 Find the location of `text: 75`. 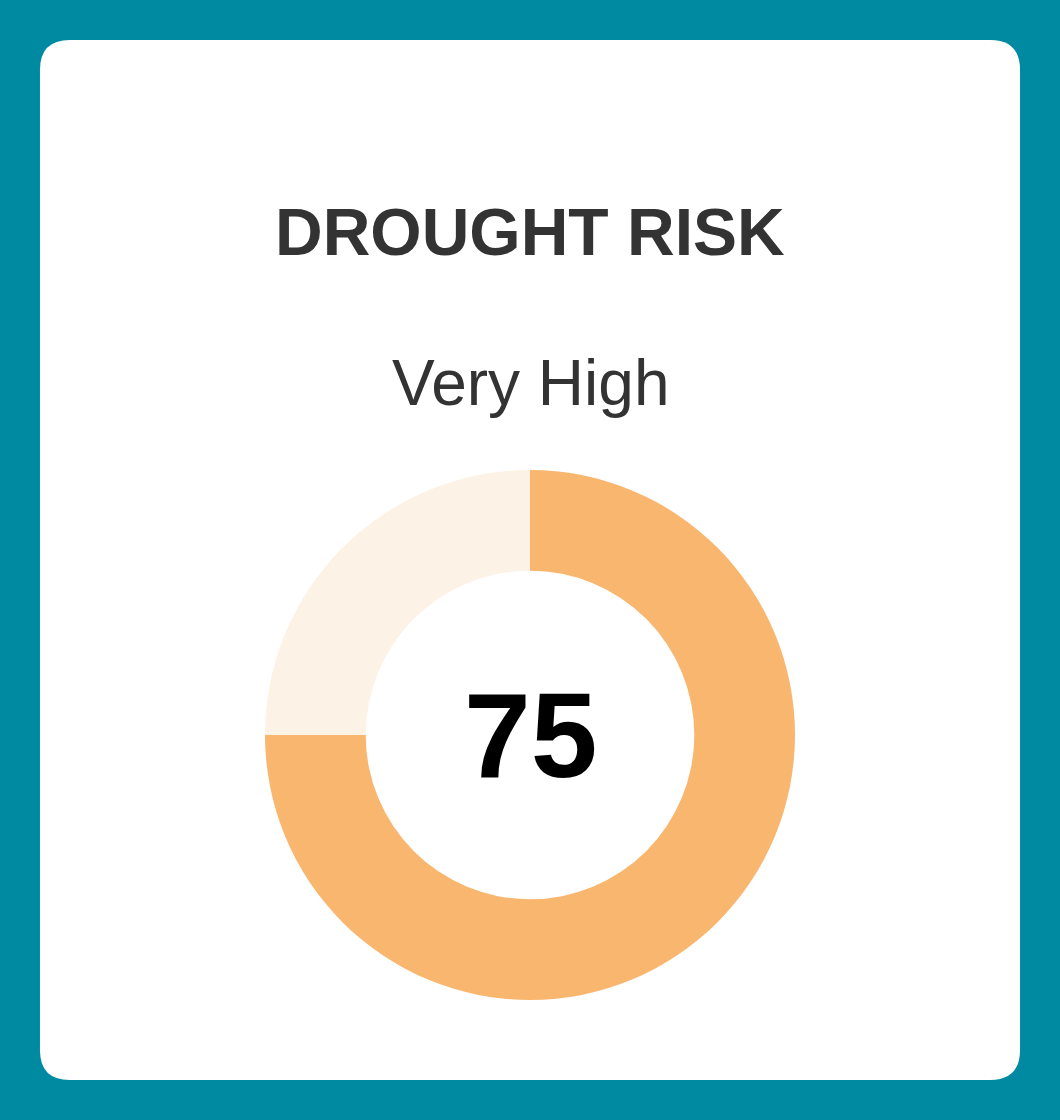

text: 75 is located at coordinates (531, 735).